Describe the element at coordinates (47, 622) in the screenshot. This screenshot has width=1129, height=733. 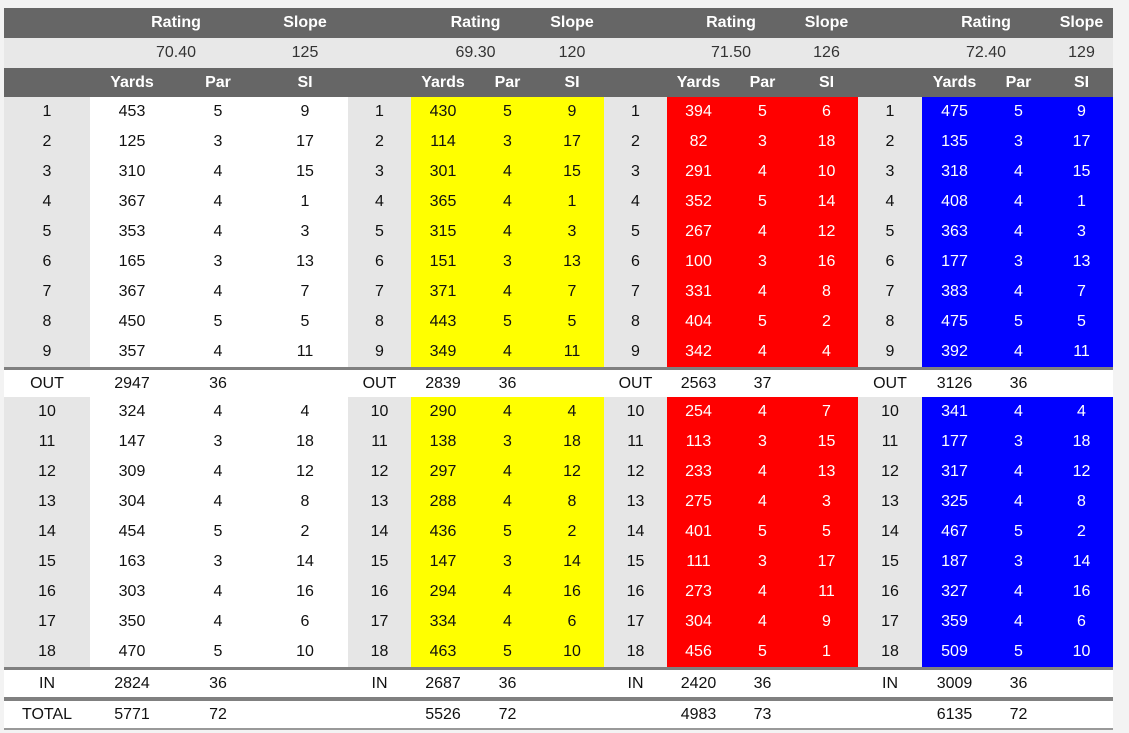
I see `hole-number: 17` at that location.